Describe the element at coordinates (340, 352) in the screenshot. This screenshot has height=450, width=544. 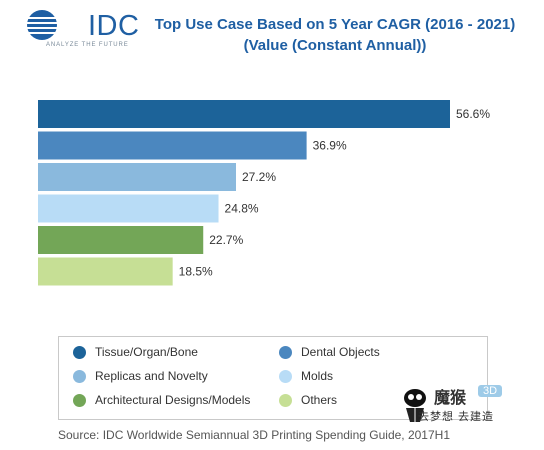
I see `legend-label: Dental Objects` at that location.